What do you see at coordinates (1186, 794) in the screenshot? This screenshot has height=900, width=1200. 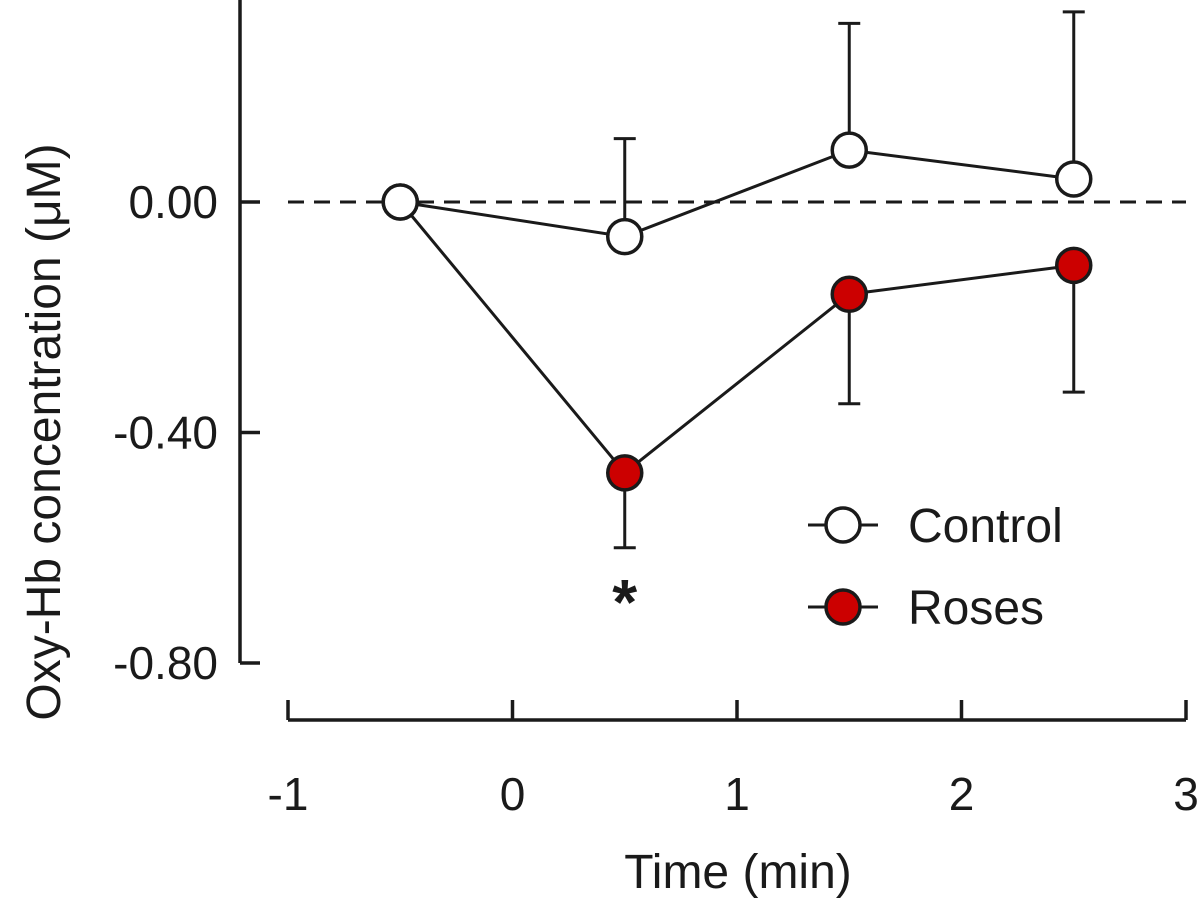 I see `x-tick-label-4: 3` at bounding box center [1186, 794].